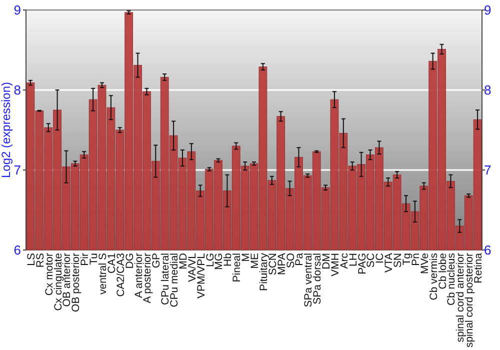  Describe the element at coordinates (6, 130) in the screenshot. I see `y-axis-title: Log2 (expression)` at that location.